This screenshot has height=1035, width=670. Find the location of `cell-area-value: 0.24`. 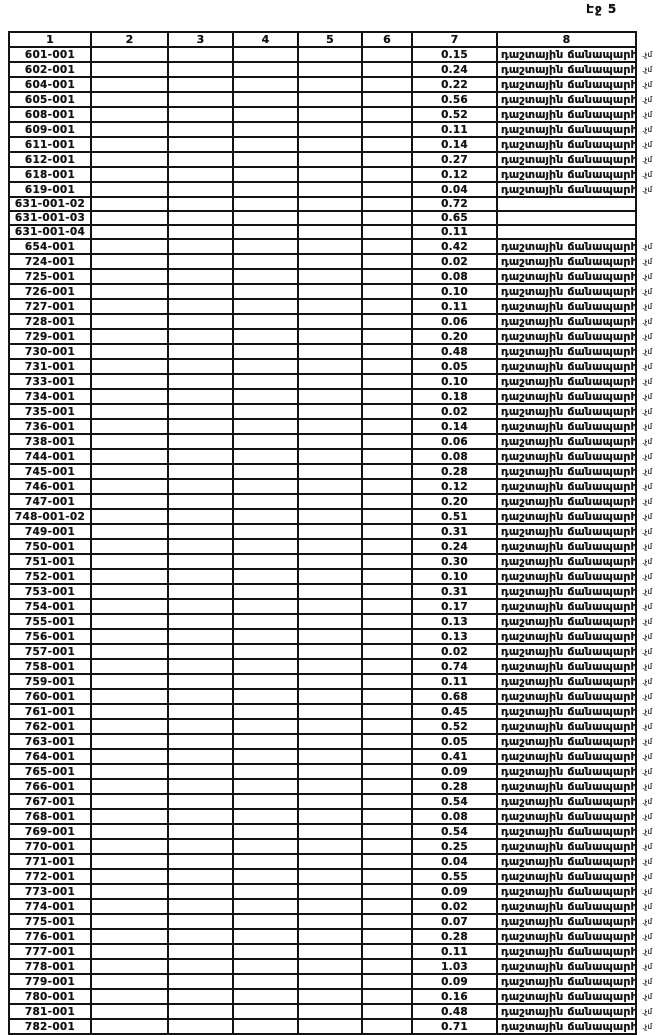

cell-area-value: 0.24 is located at coordinates (454, 69).